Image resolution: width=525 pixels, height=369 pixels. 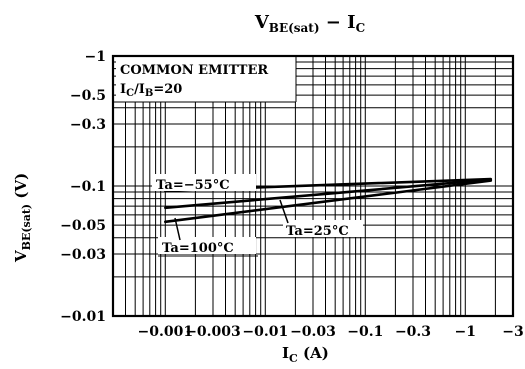 What do you see at coordinates (465, 332) in the screenshot?
I see `x-tick-label: −1` at bounding box center [465, 332].